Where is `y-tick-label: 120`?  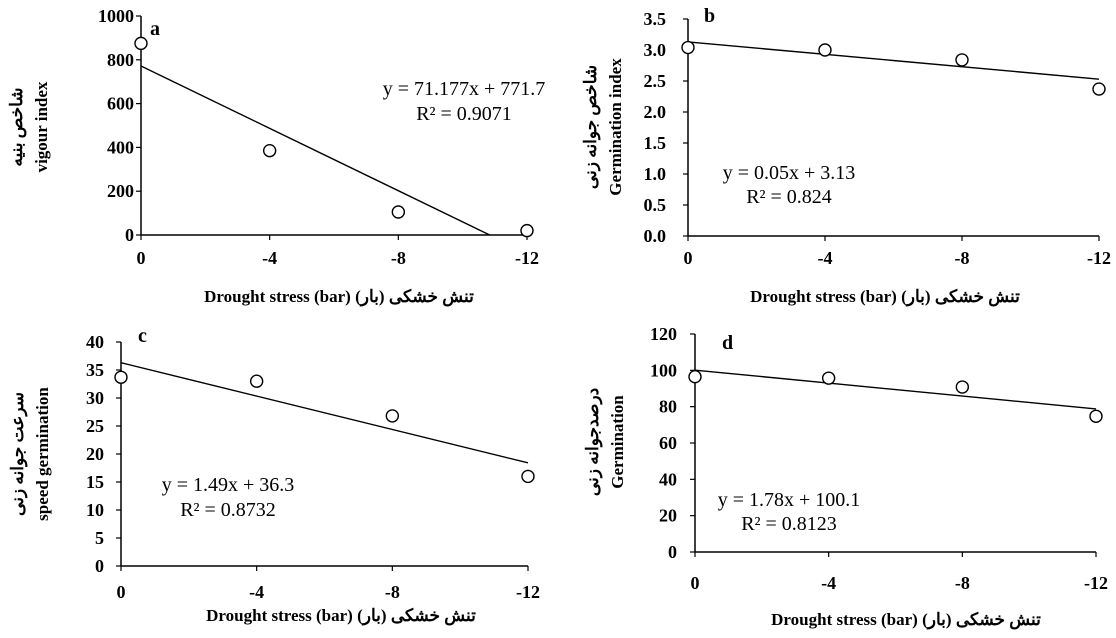 y-tick-label: 120 is located at coordinates (663, 334).